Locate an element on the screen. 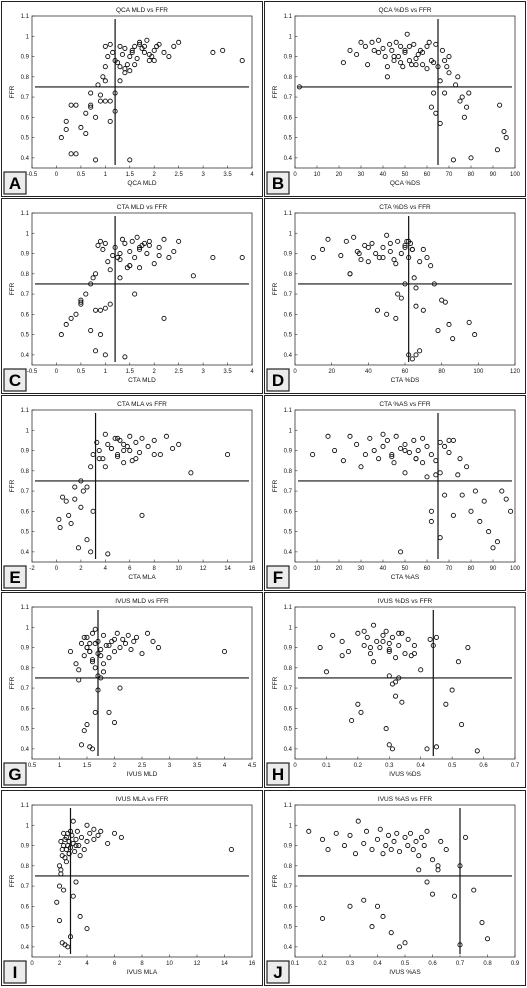 This screenshot has height=988, width=527. x-tick-label: 3 is located at coordinates (203, 372).